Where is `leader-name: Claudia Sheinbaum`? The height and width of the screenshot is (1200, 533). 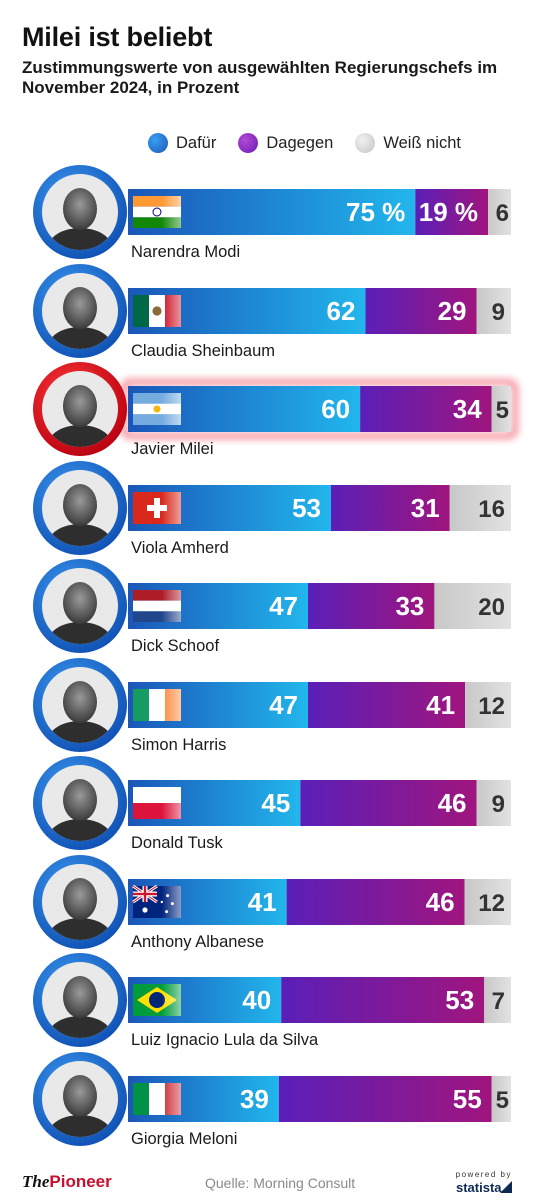 leader-name: Claudia Sheinbaum is located at coordinates (203, 351).